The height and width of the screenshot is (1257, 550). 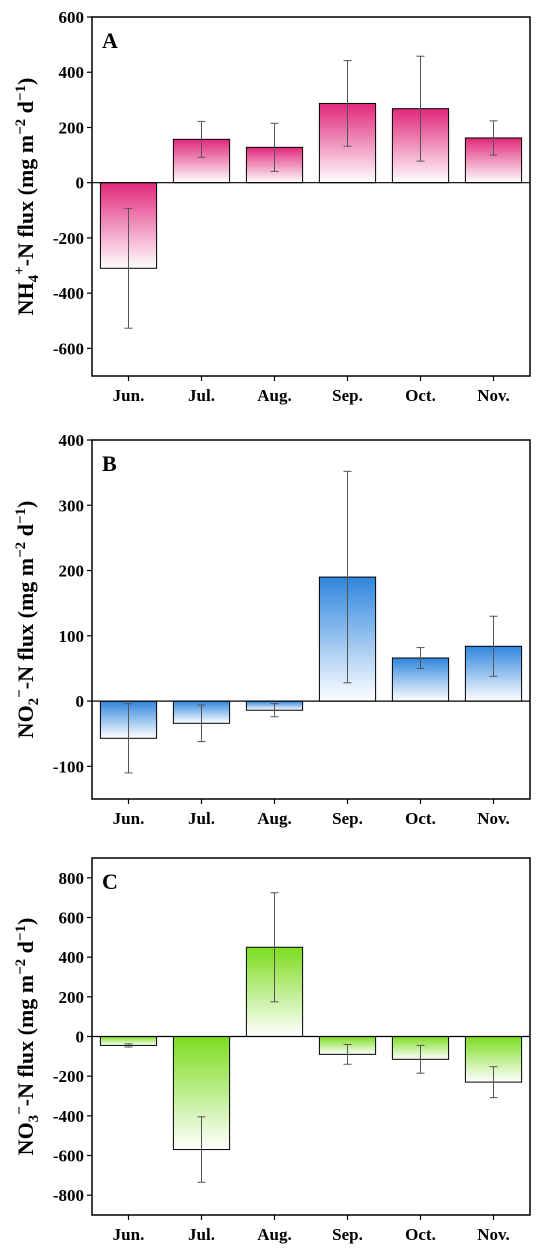 What do you see at coordinates (27, 1037) in the screenshot?
I see `y-axis-label: NO3−-N flux (mg m−2 d−1)` at bounding box center [27, 1037].